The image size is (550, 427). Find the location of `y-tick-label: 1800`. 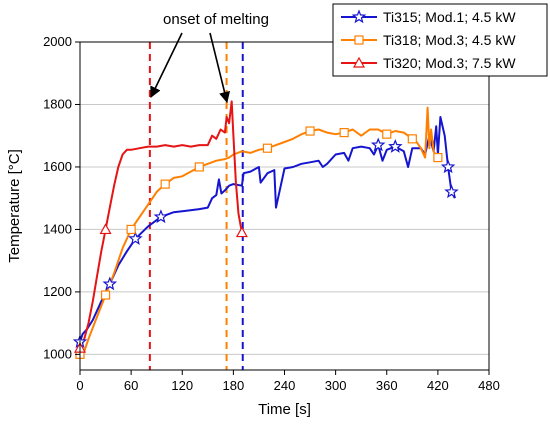

y-tick-label: 1800 is located at coordinates (57, 103).